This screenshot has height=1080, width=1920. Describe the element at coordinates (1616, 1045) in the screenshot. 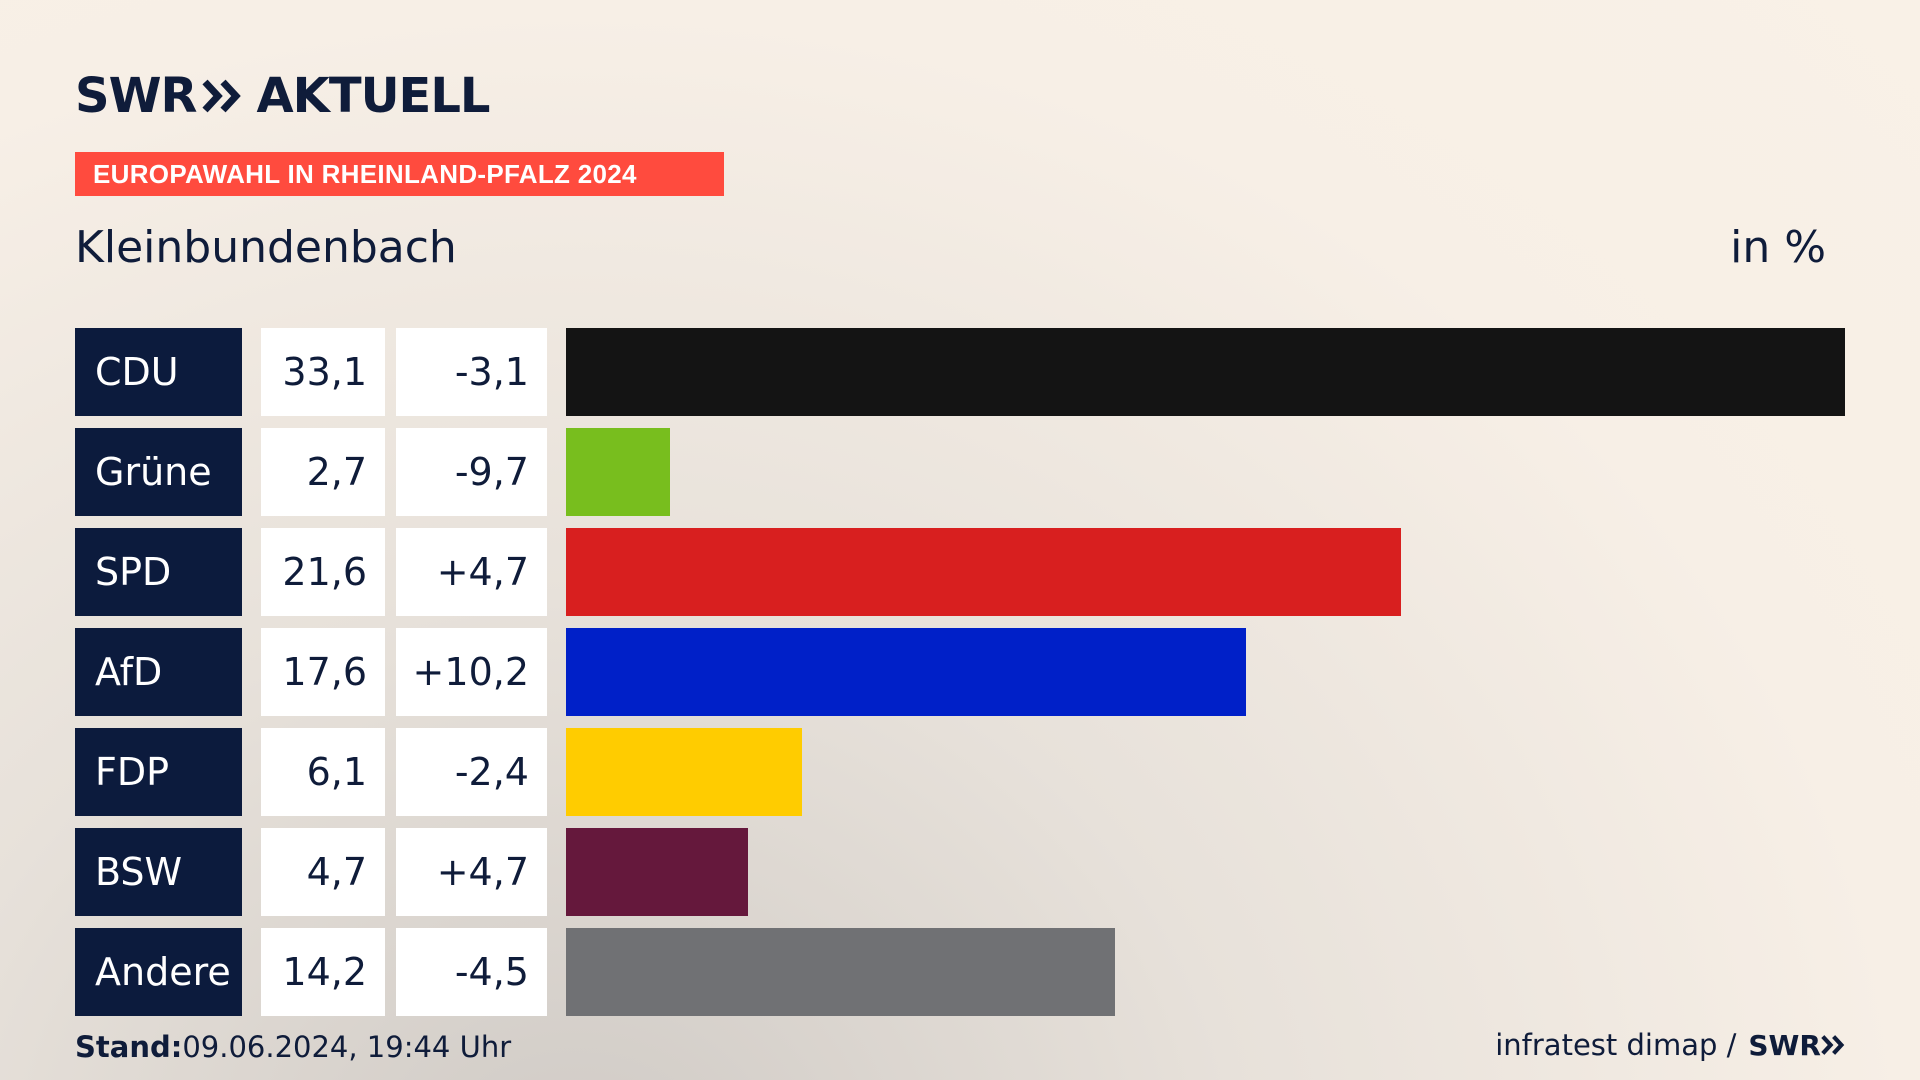

I see `source-text: infratest dimap /` at that location.